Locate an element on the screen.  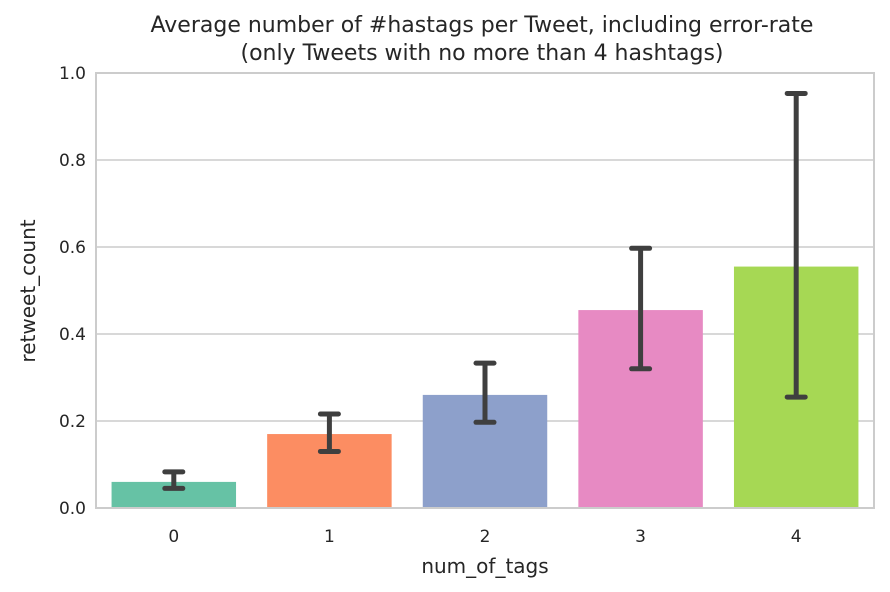
x-tick-labels: 0 1 2 3 4 is located at coordinates (484, 537).